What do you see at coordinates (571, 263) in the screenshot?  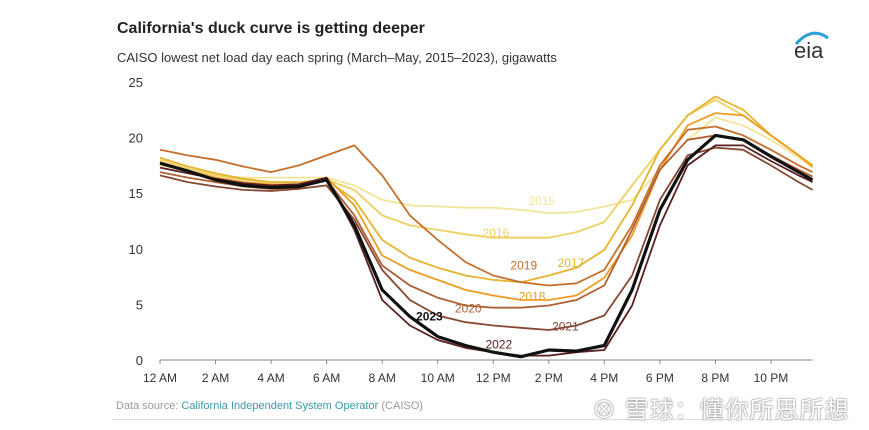 I see `series-label-2017: 2017` at bounding box center [571, 263].